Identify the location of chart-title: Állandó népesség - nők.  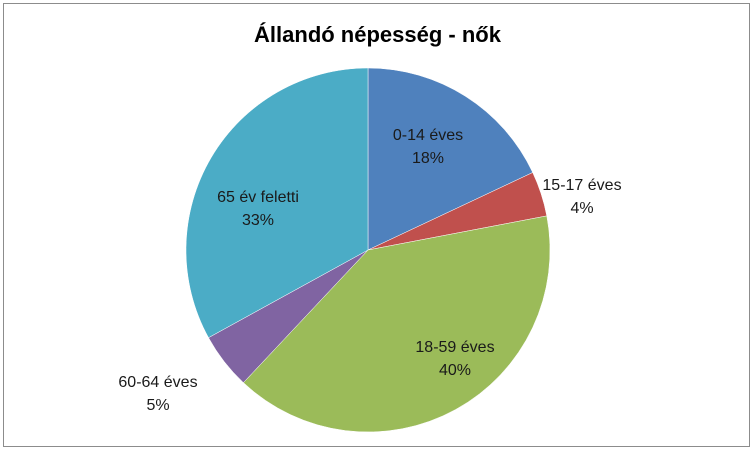
(377, 34).